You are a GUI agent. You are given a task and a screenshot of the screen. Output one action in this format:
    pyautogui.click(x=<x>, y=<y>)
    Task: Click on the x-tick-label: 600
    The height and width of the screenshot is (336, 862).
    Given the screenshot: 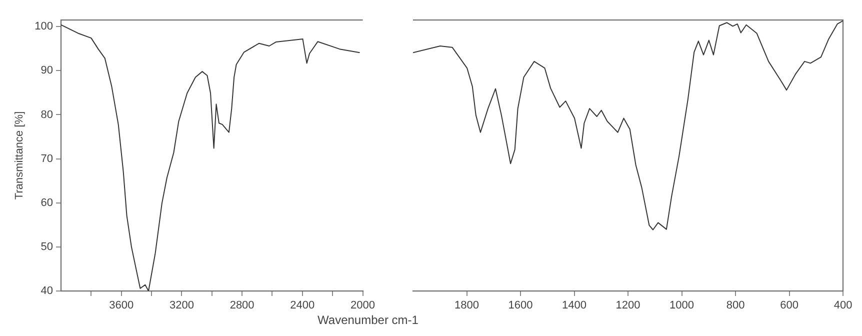 What is the action you would take?
    pyautogui.click(x=789, y=306)
    